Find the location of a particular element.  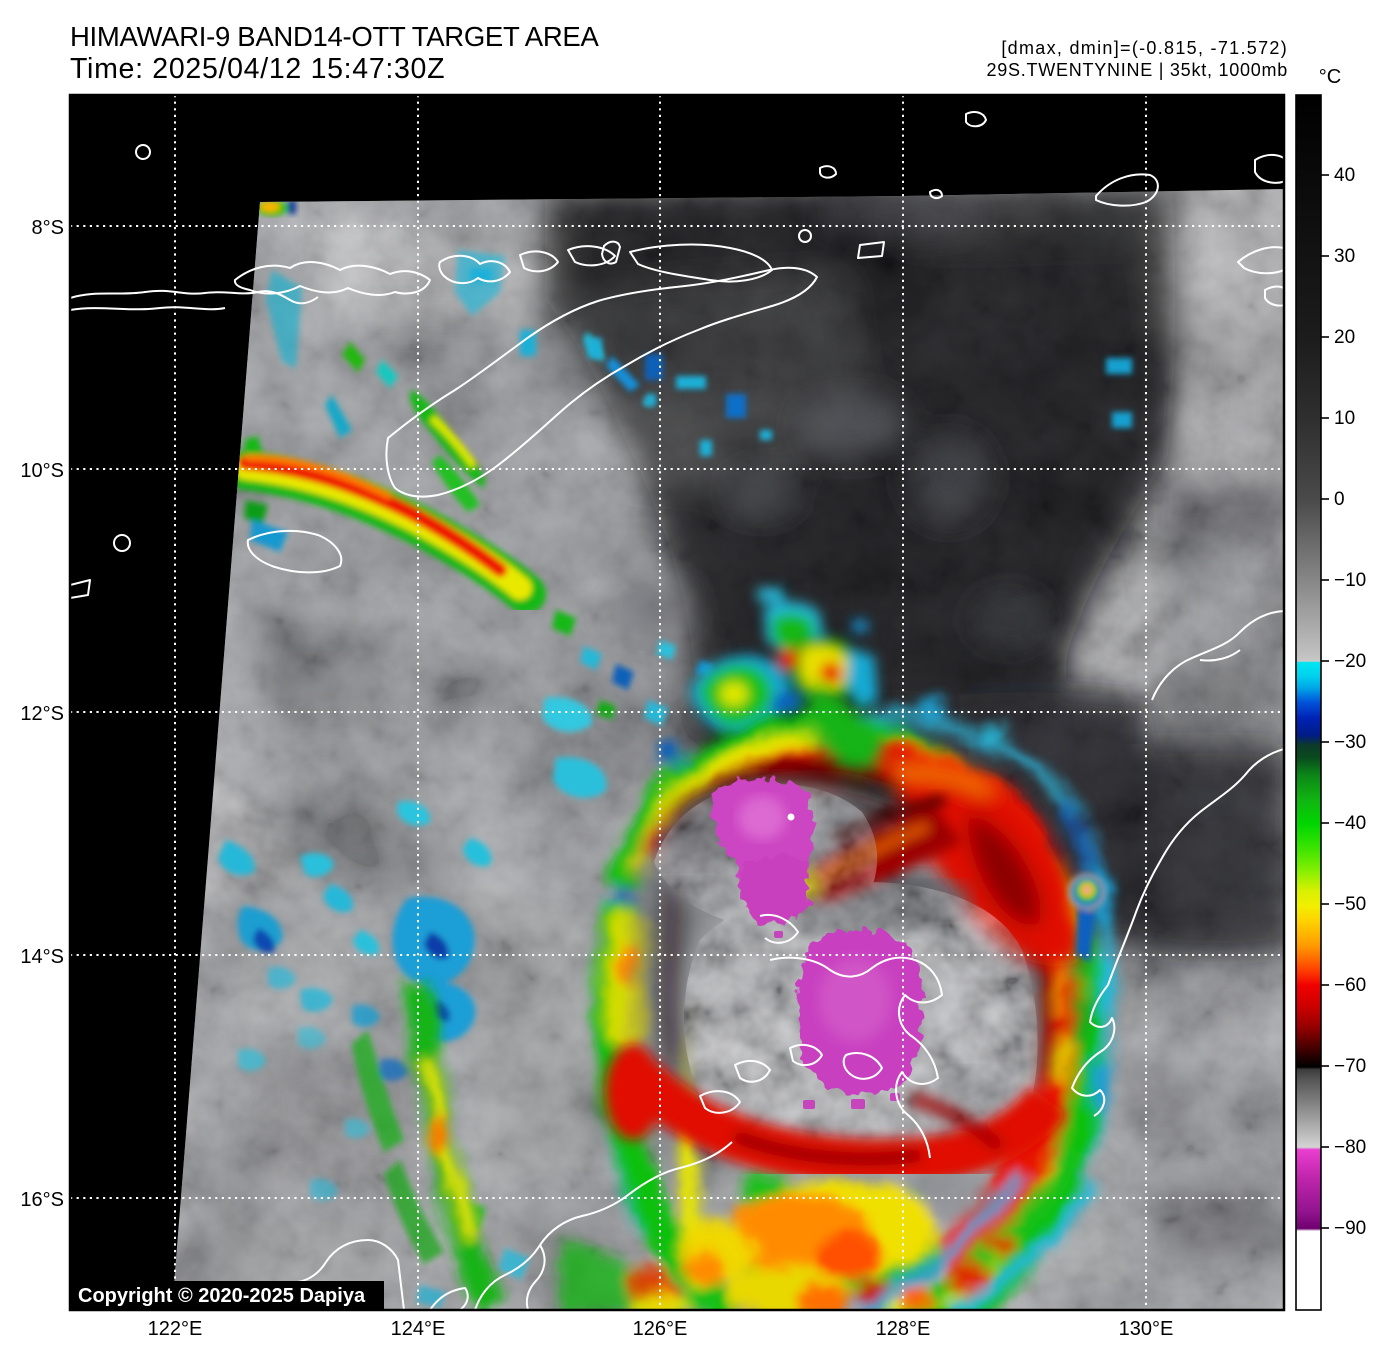

svg-text: Copyright © 2020-2025 Dapiya is located at coordinates (222, 1296).